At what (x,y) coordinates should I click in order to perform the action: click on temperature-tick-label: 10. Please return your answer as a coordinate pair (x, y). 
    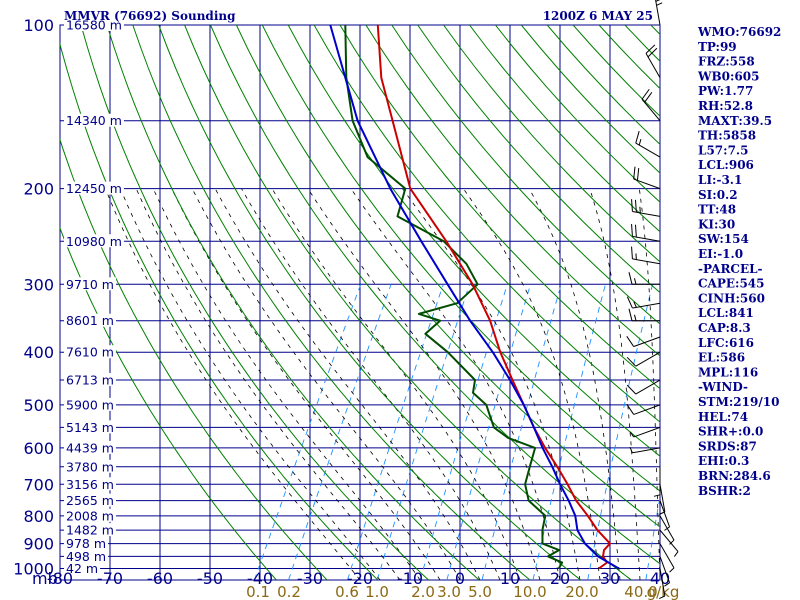
    Looking at the image, I should click on (510, 578).